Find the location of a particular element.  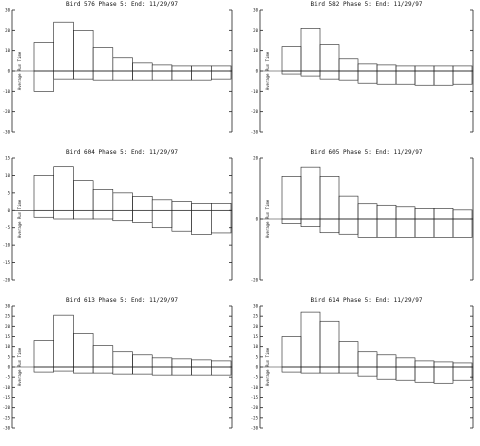

chart-title: Bird 614 Phase 5: End: 11/29/97 is located at coordinates (367, 300).